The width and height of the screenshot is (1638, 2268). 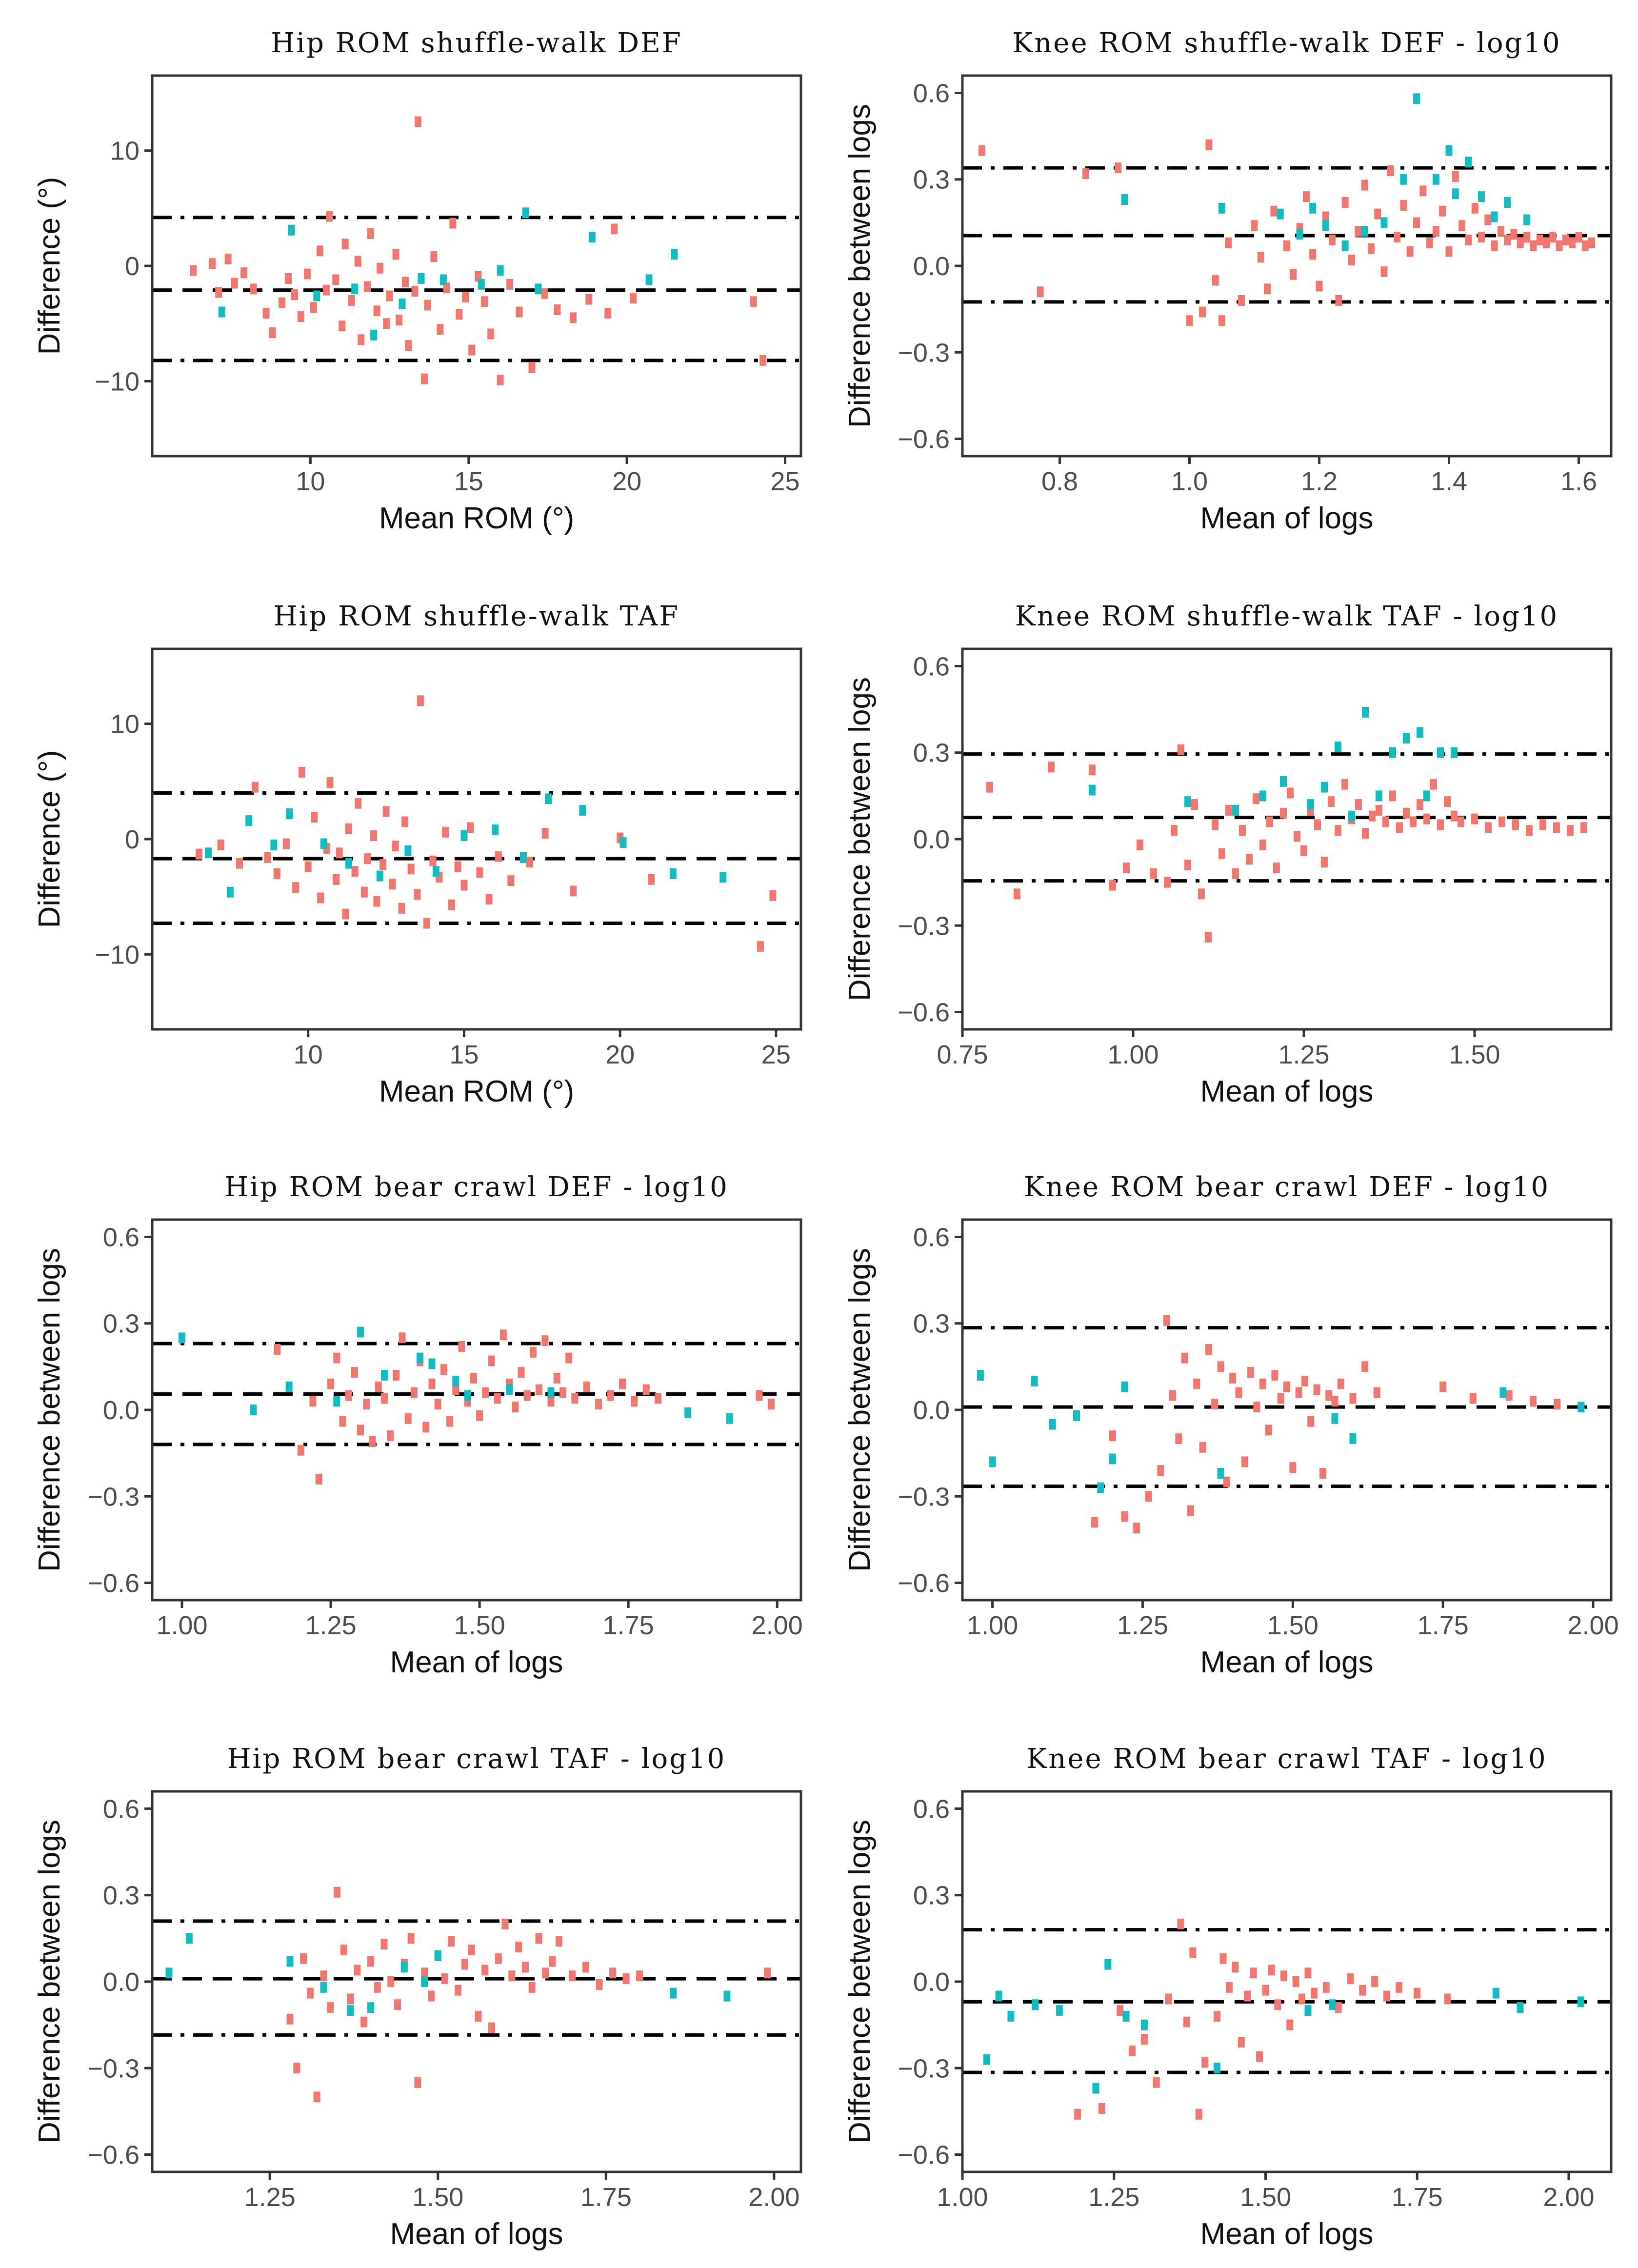 I want to click on x-axis-label: Mean ROM (°), so click(x=476, y=518).